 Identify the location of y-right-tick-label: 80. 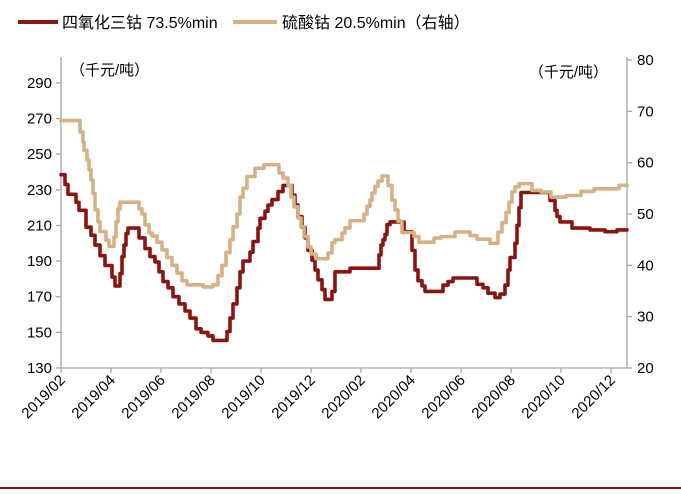
(645, 60).